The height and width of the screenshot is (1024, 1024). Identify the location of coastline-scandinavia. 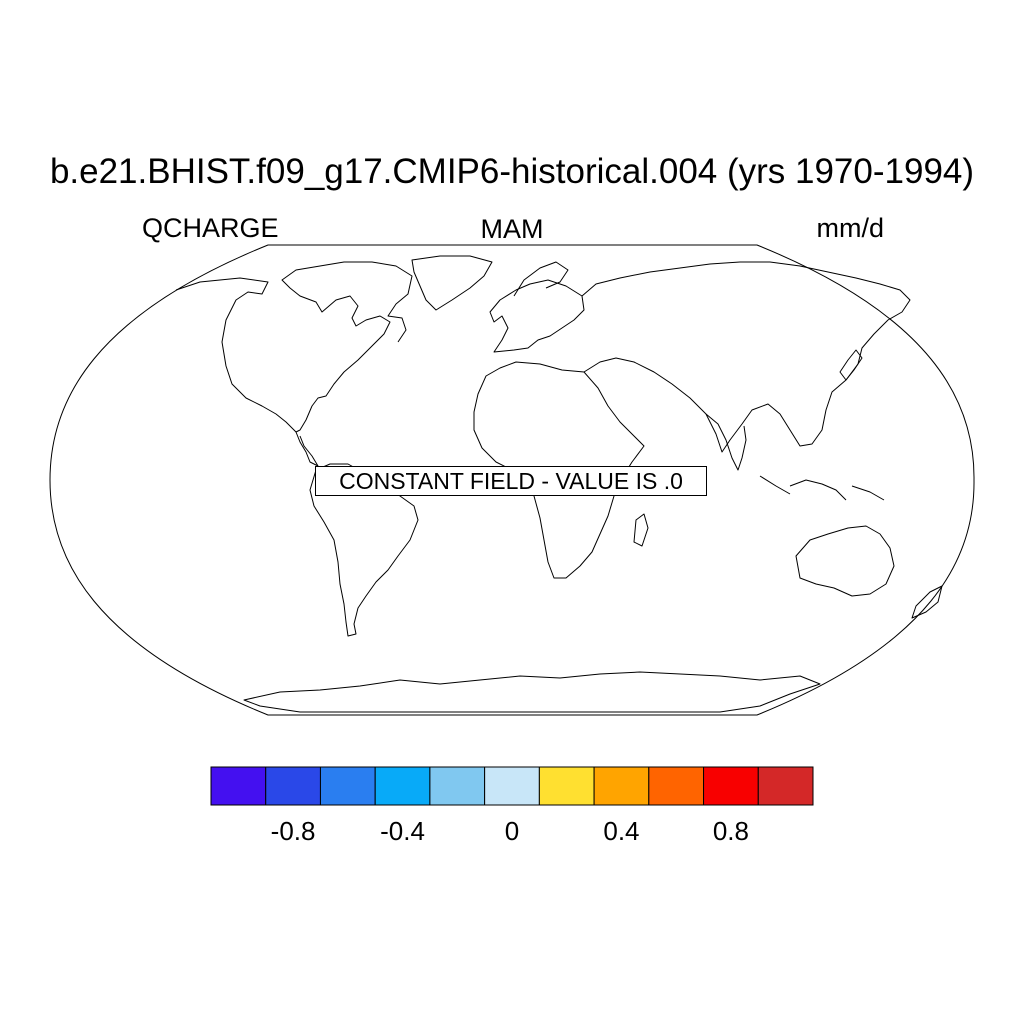
(541, 279).